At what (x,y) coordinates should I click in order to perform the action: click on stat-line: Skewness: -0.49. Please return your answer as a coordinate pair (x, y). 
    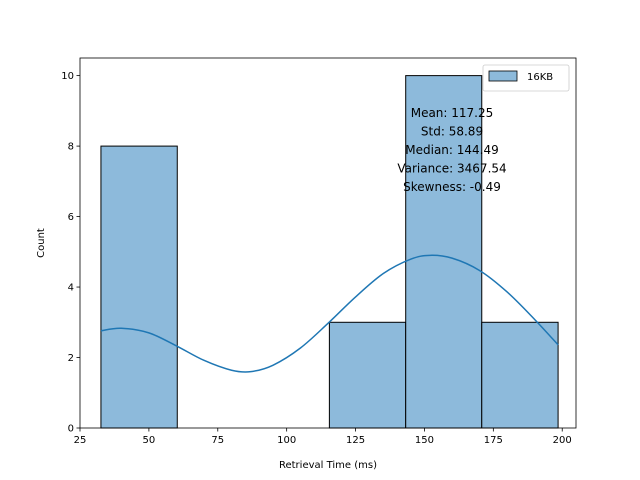
    Looking at the image, I should click on (452, 187).